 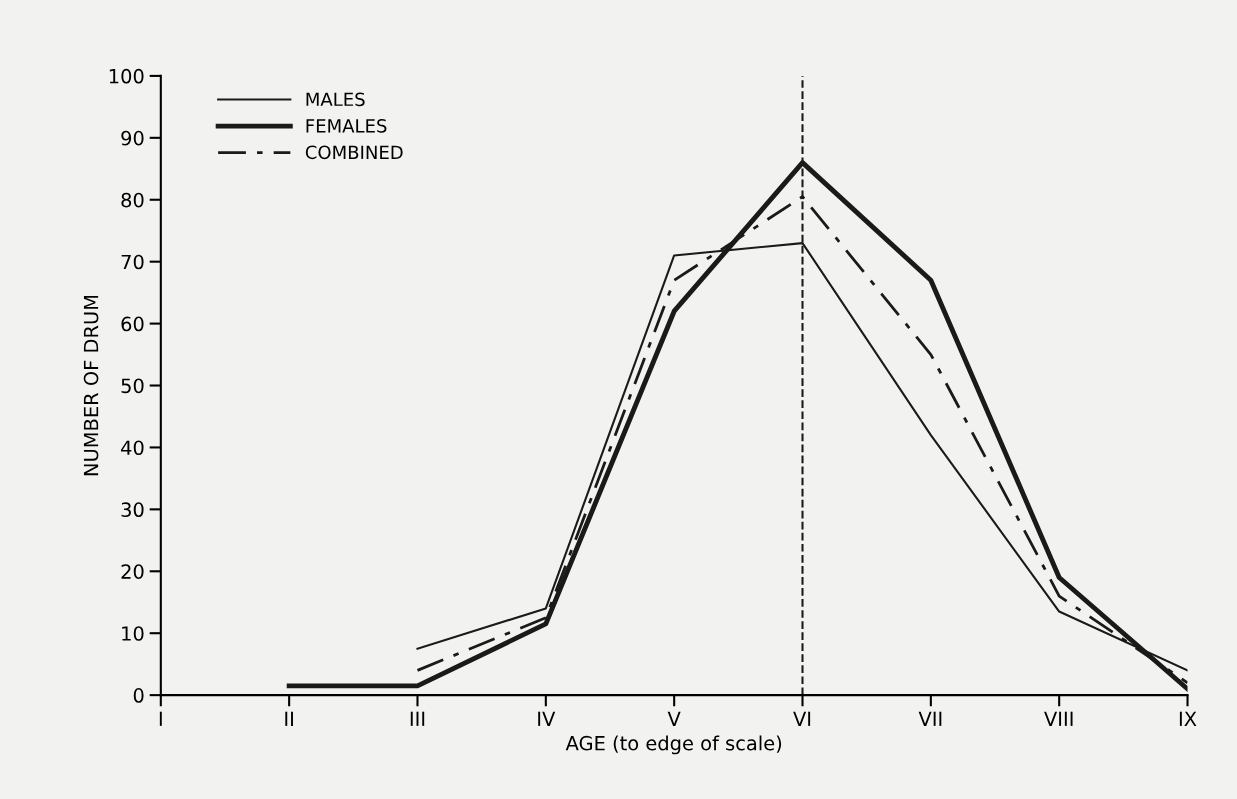 What do you see at coordinates (132, 448) in the screenshot?
I see `y-tick-label: 40` at bounding box center [132, 448].